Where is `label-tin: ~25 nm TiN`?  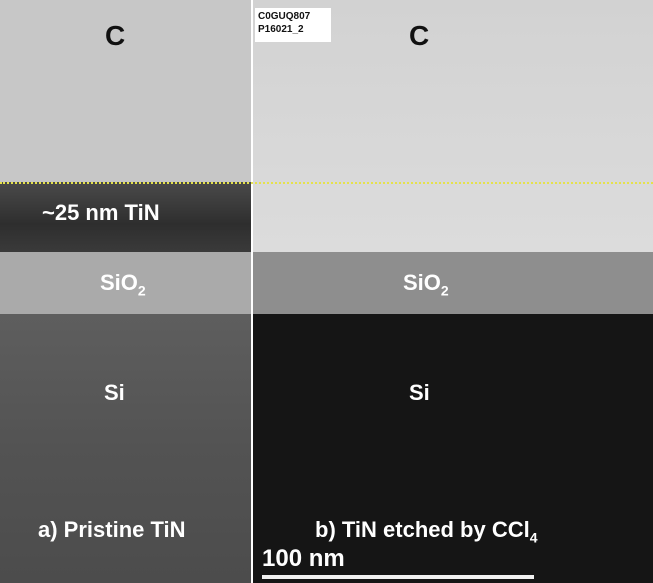
label-tin: ~25 nm TiN is located at coordinates (101, 212).